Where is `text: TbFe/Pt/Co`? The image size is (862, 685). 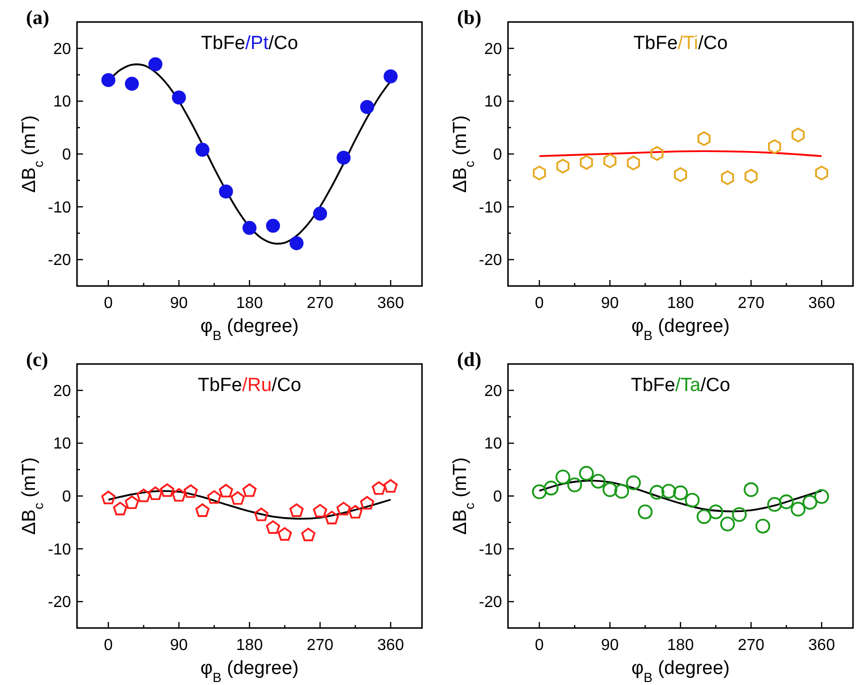
text: TbFe/Pt/Co is located at coordinates (249, 43).